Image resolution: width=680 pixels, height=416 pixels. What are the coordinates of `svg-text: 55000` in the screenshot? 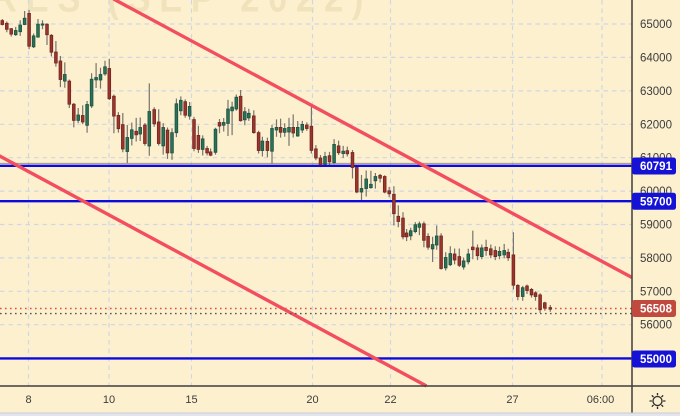 It's located at (656, 360).